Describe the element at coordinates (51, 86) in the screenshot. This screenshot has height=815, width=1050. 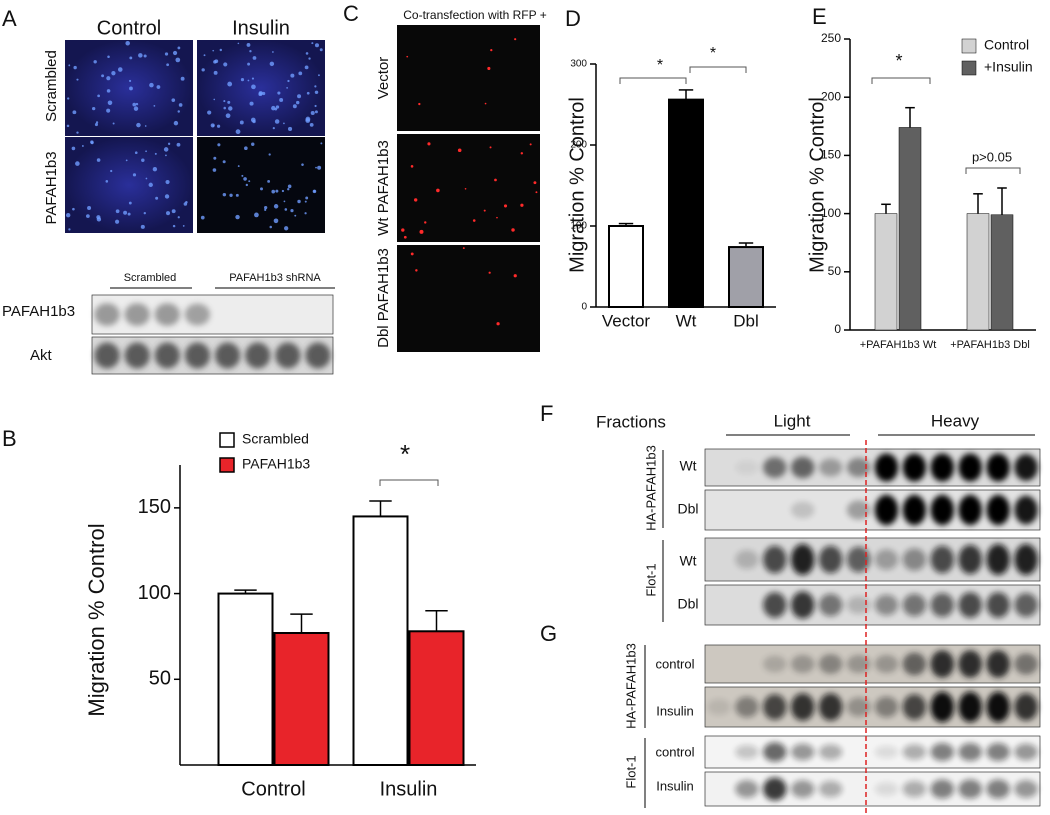
I see `row-label: Scrambled` at that location.